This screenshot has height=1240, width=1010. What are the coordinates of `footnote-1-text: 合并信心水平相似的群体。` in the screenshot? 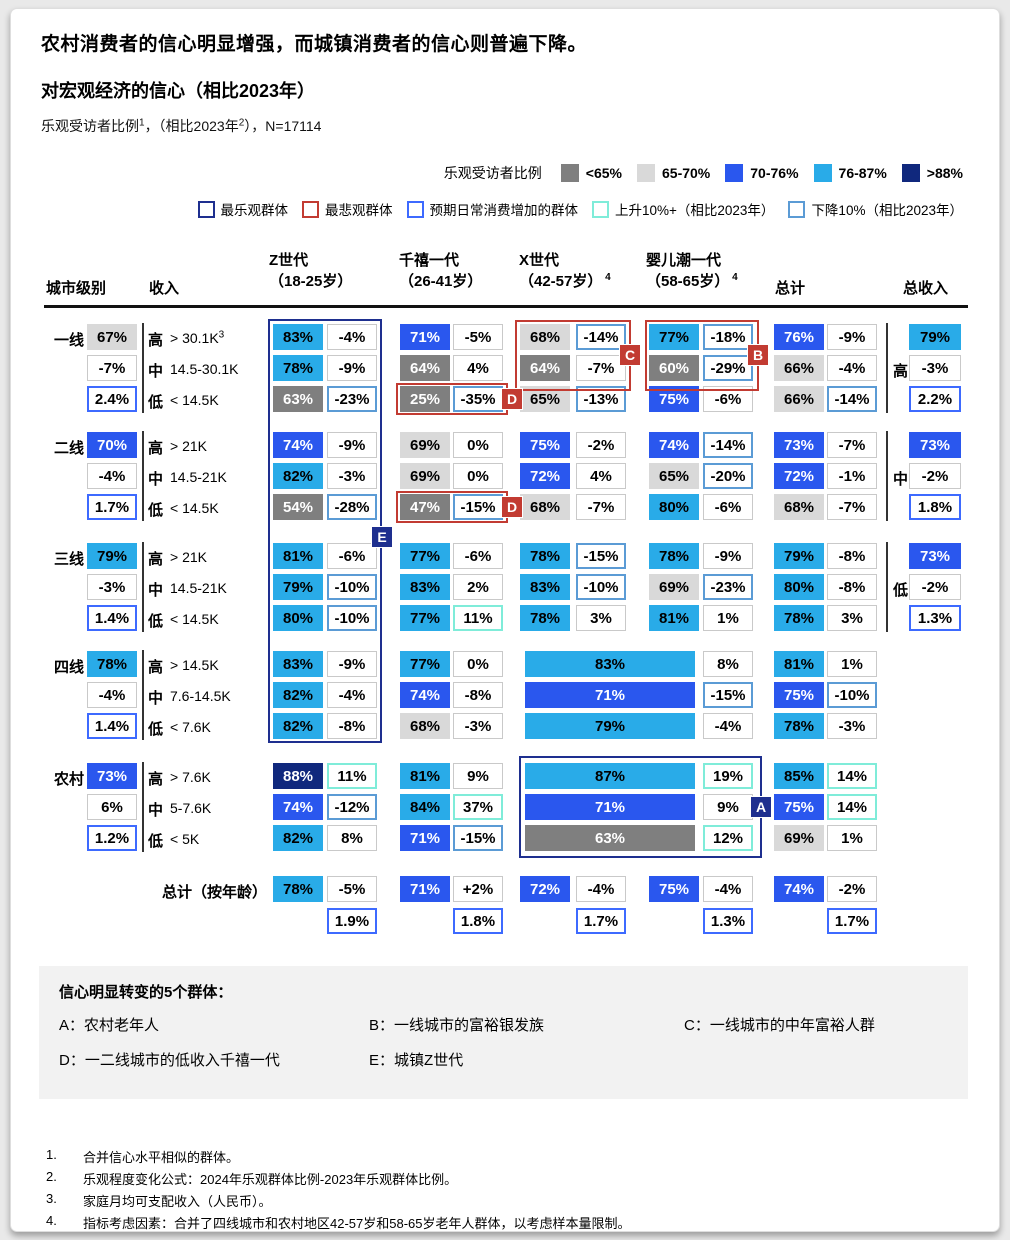 It's located at (161, 1157).